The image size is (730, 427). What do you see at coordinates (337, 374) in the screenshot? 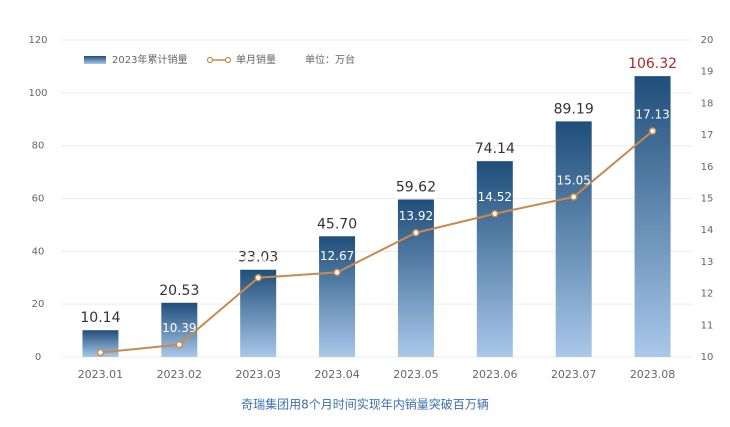
I see `x-tick-label: 2023.04` at bounding box center [337, 374].